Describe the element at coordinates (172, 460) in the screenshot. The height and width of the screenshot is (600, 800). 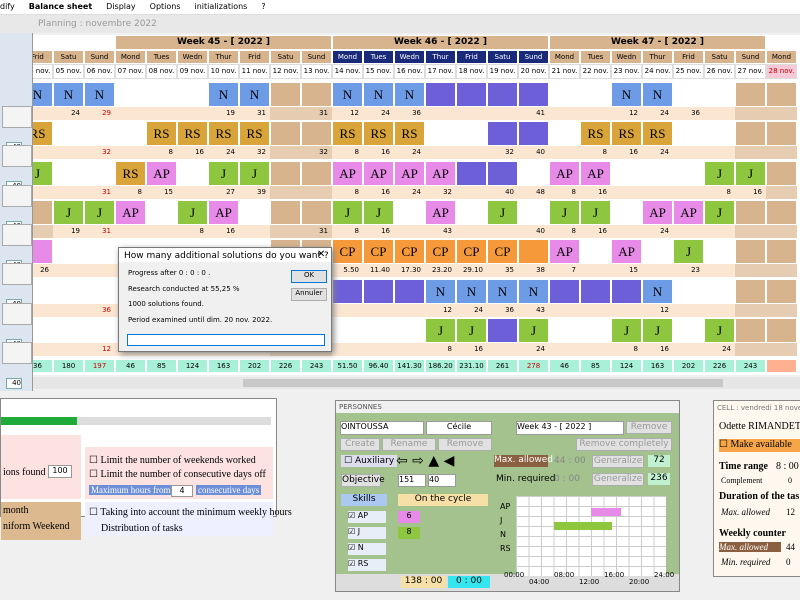
I see `checkbox: ☐ Limit the number of weekends worked` at that location.